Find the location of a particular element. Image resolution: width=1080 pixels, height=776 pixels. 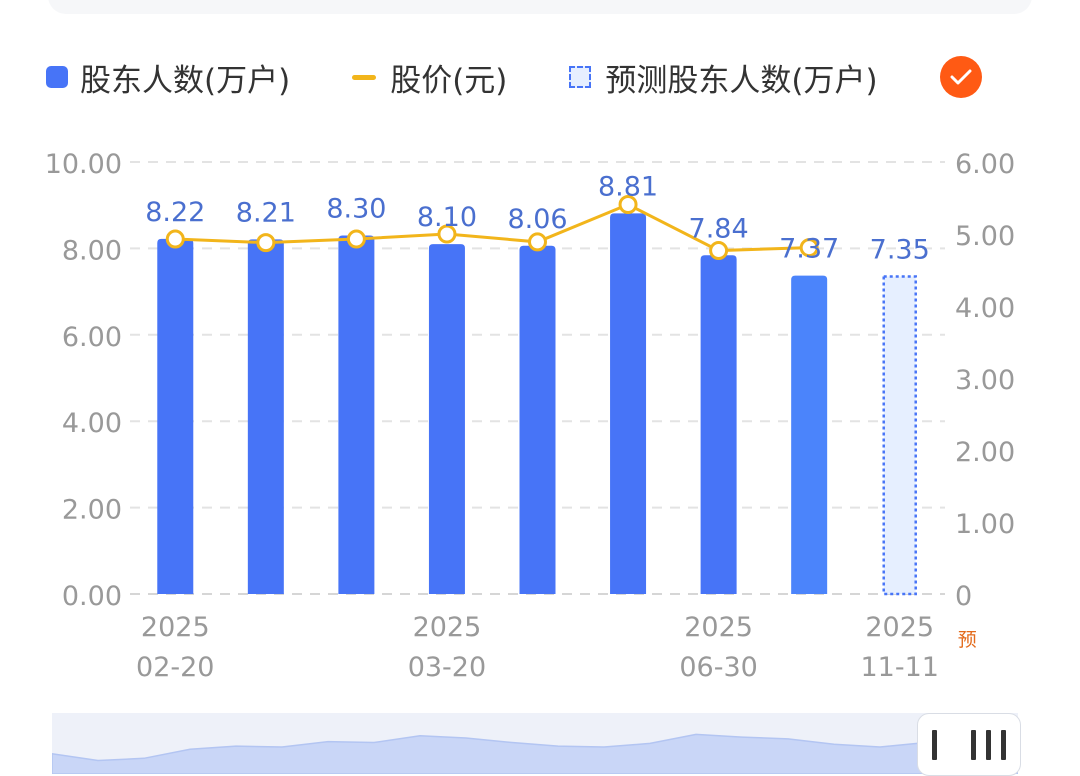

bar-value-label: 7.35 is located at coordinates (900, 249).